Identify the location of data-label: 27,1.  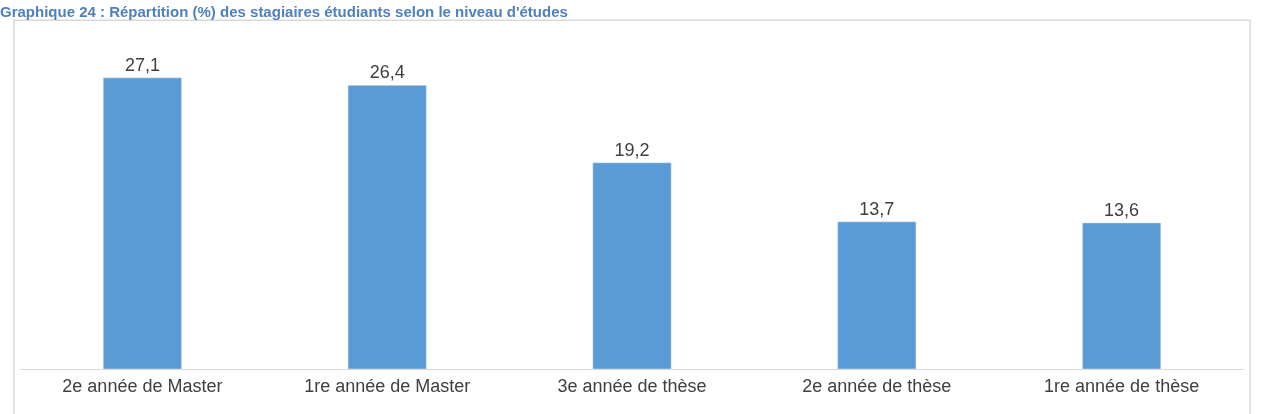
(142, 64).